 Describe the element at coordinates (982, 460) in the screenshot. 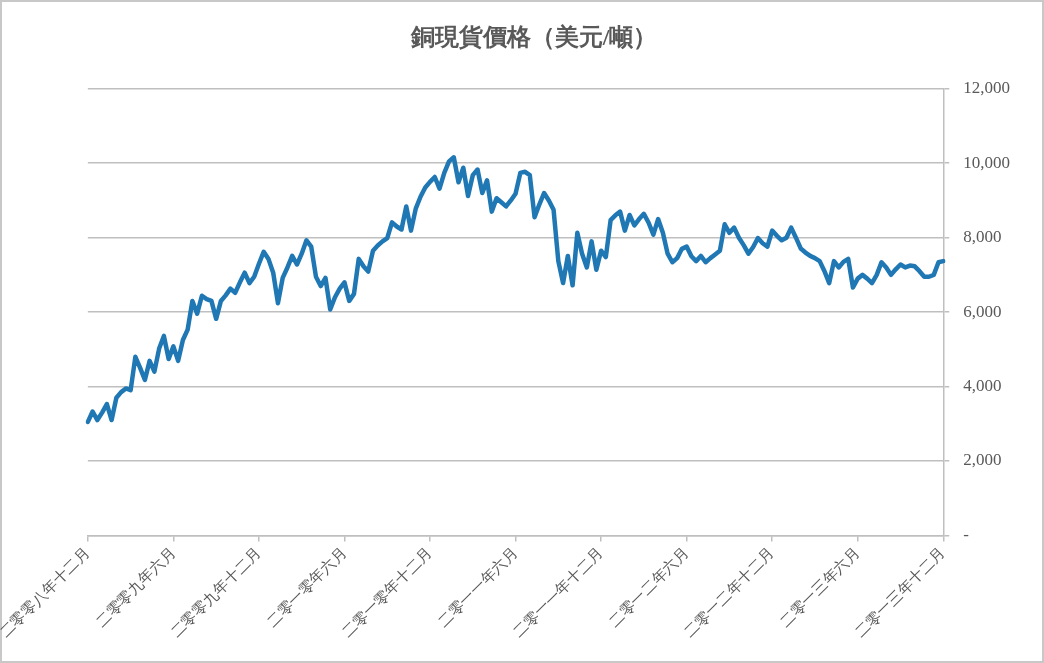

I see `y-tick-label: 2,000` at that location.